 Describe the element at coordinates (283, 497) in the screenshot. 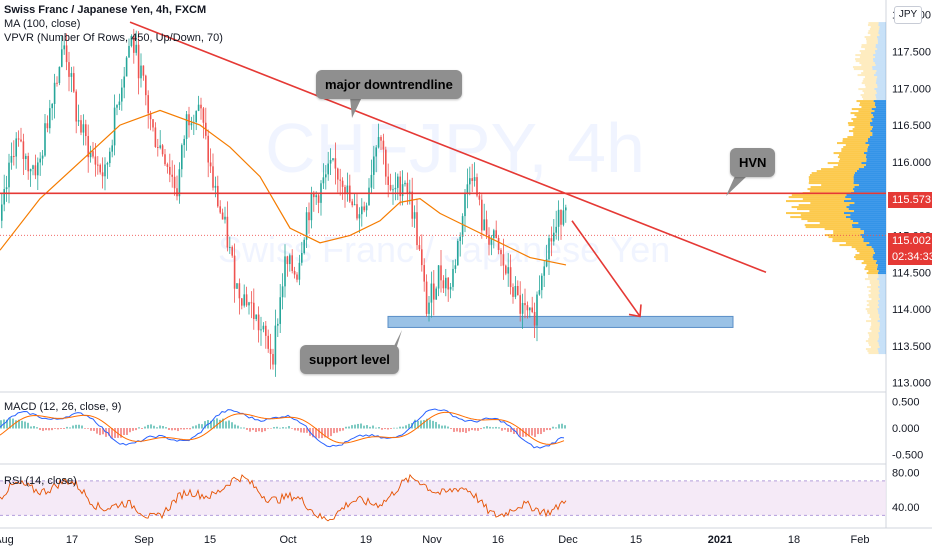

I see `rsi-line` at that location.